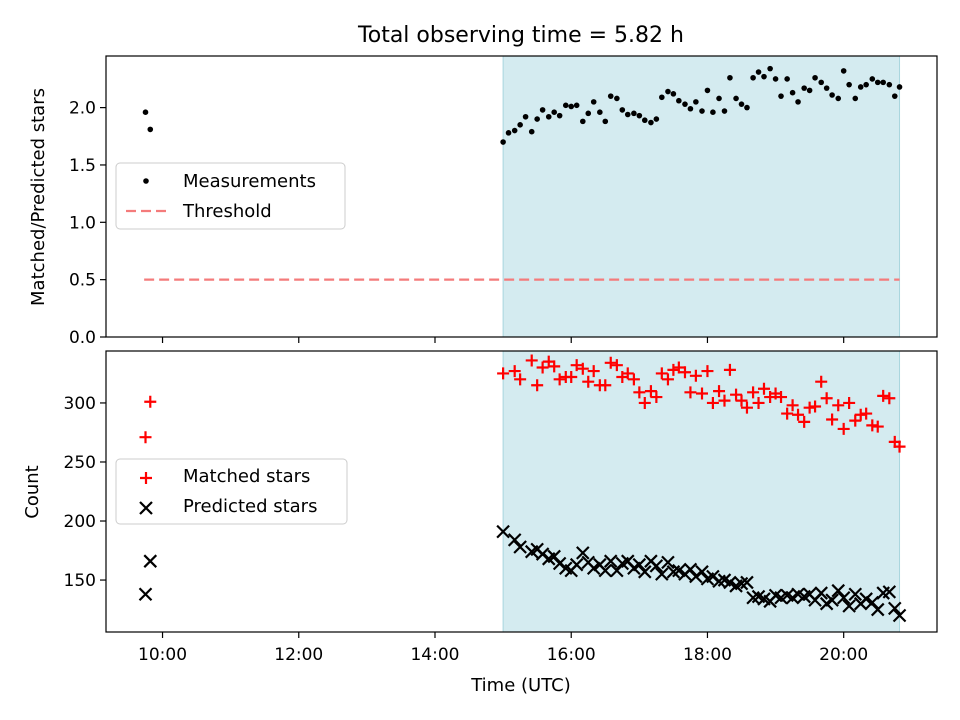 The height and width of the screenshot is (720, 960). I want to click on legend-measurements-label: Measurements, so click(249, 181).